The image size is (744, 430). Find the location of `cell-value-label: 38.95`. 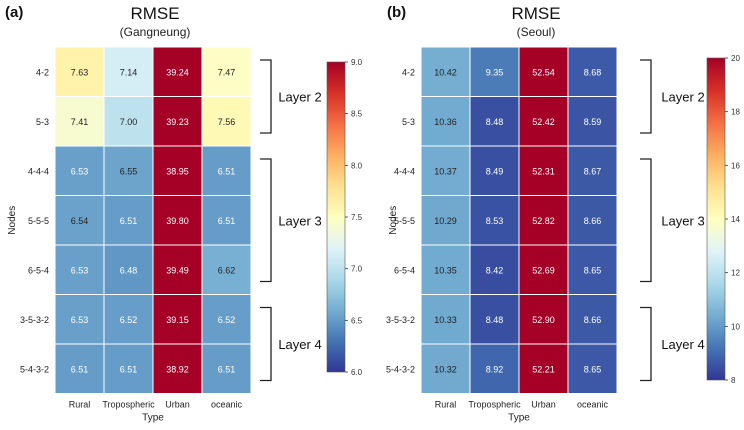

cell-value-label: 38.95 is located at coordinates (177, 171).